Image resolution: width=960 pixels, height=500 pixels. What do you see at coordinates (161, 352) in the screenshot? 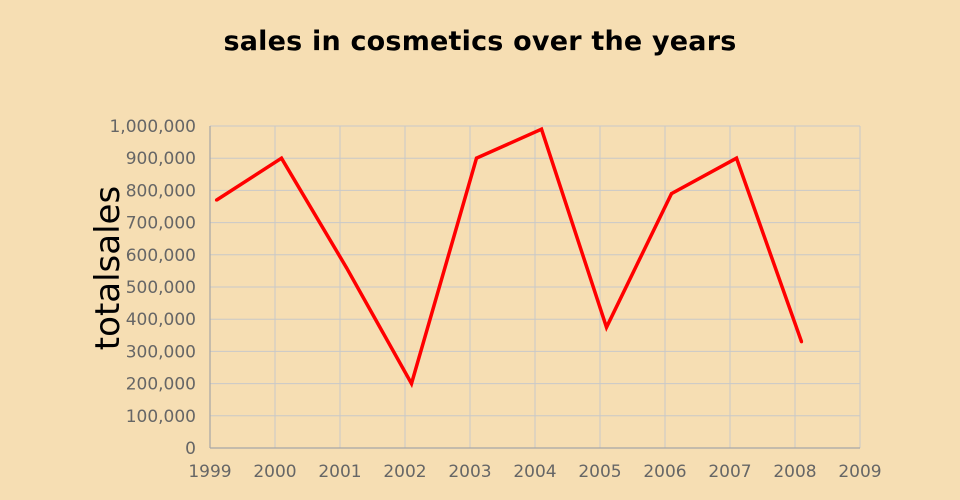
I see `y-tick-label: 300,000` at bounding box center [161, 352].